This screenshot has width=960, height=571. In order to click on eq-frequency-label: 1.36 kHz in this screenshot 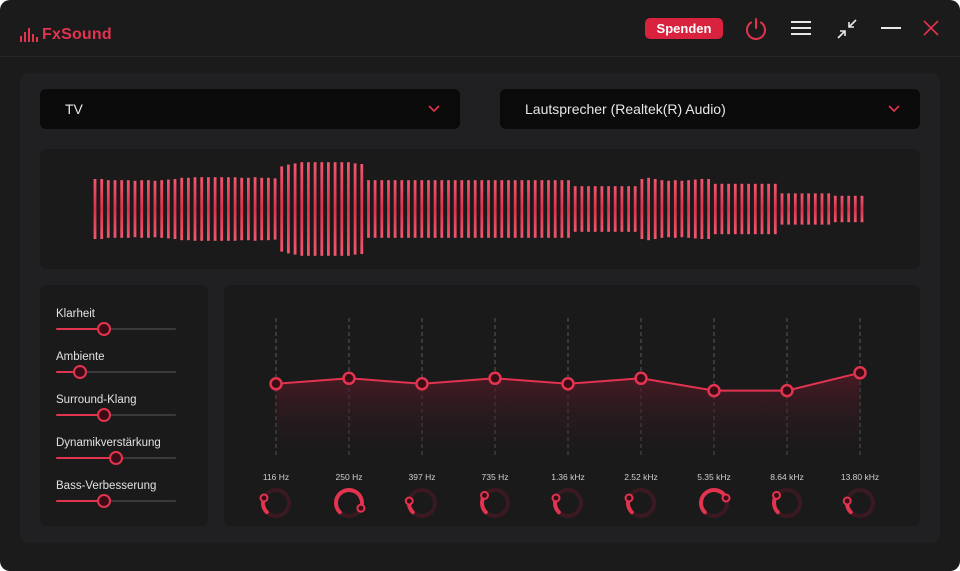, I will do `click(568, 477)`.